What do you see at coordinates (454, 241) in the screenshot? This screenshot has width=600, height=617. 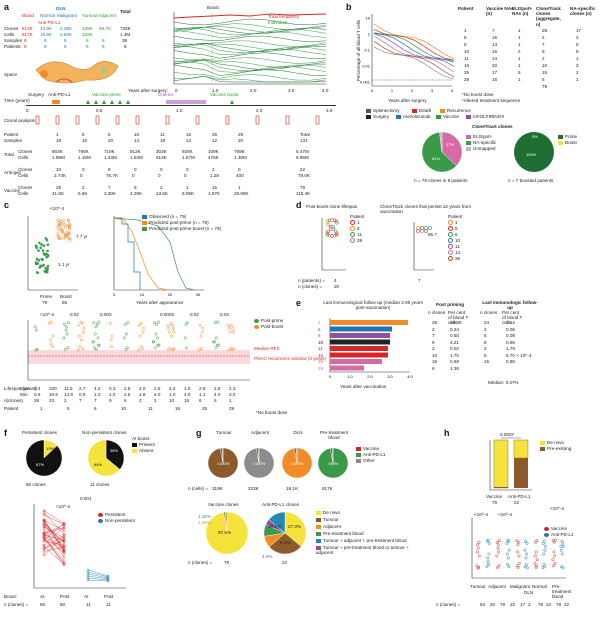 I see `d-right-legend-item: 10` at bounding box center [454, 241].